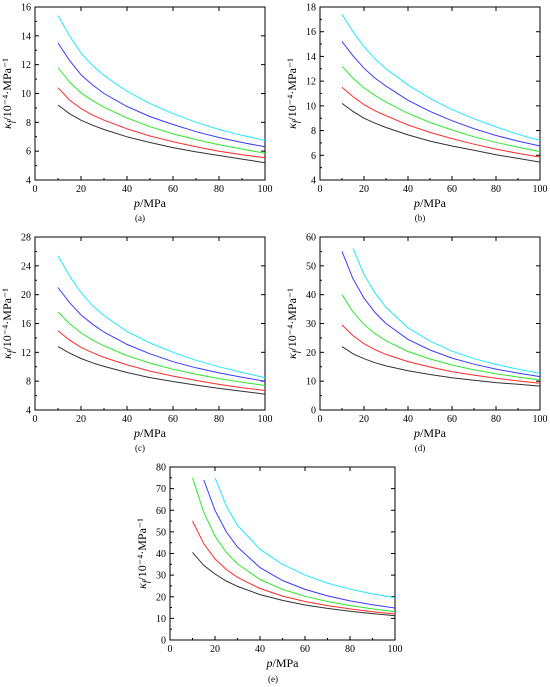 The width and height of the screenshot is (550, 687). What do you see at coordinates (420, 218) in the screenshot?
I see `panel-label: (b)` at bounding box center [420, 218].